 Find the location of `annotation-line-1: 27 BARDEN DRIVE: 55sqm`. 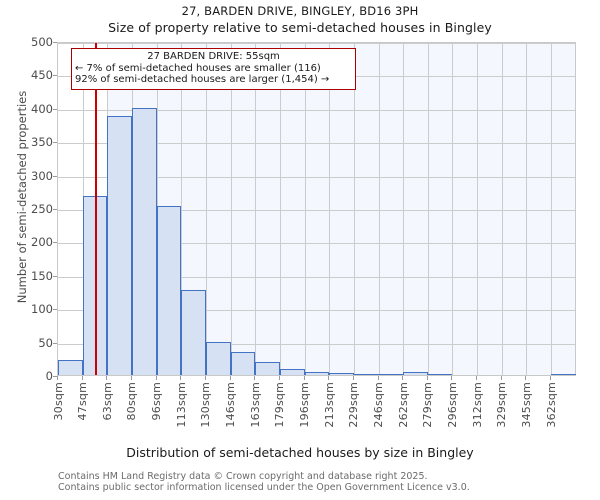

annotation-line-1: 27 BARDEN DRIVE: 55sqm is located at coordinates (213, 56).